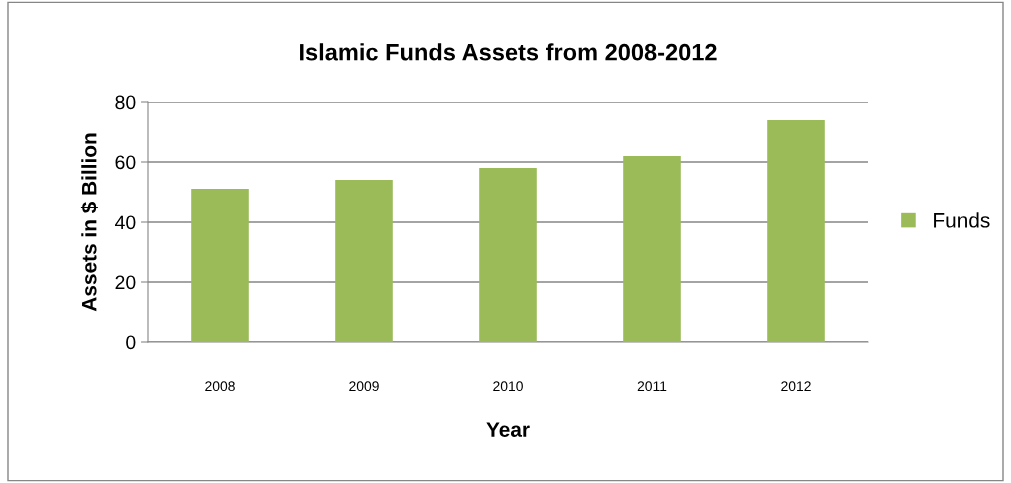 This screenshot has height=483, width=1011. I want to click on x-tick-label: 2011, so click(652, 386).